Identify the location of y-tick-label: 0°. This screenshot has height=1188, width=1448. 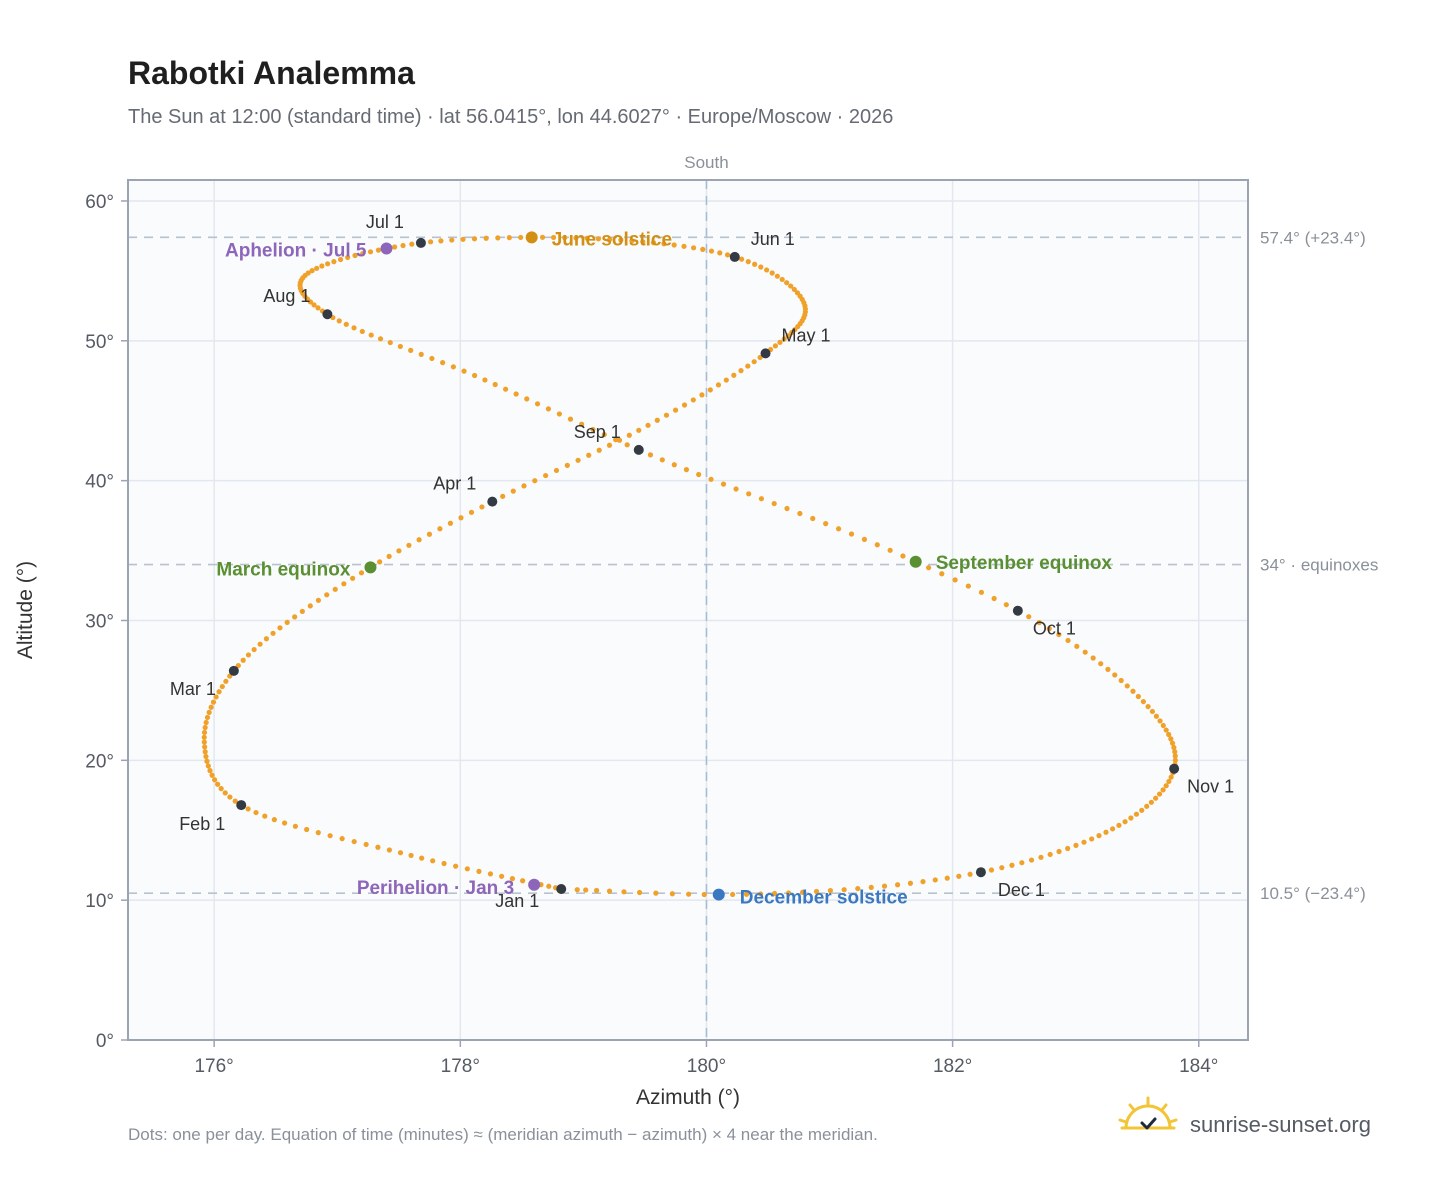
(105, 1041).